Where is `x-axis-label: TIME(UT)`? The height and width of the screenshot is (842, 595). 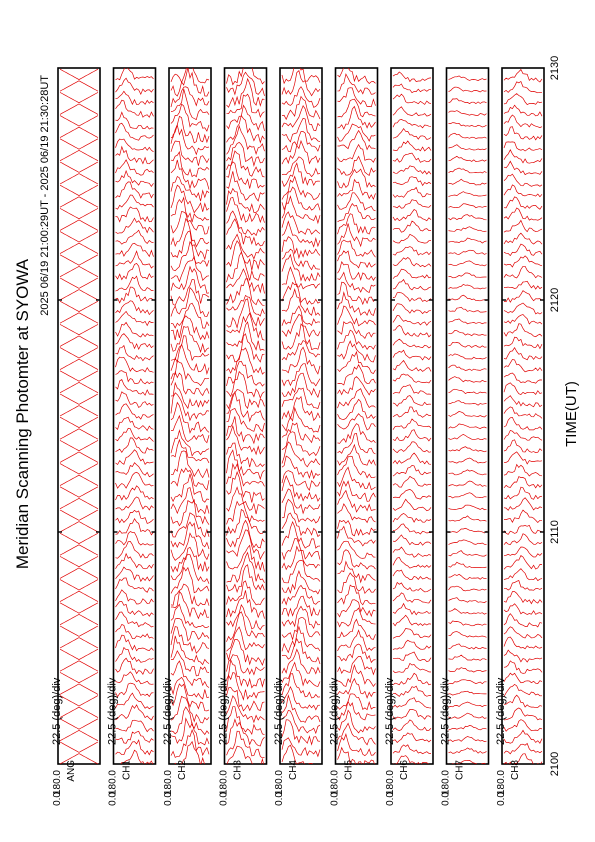 x-axis-label: TIME(UT) is located at coordinates (571, 414).